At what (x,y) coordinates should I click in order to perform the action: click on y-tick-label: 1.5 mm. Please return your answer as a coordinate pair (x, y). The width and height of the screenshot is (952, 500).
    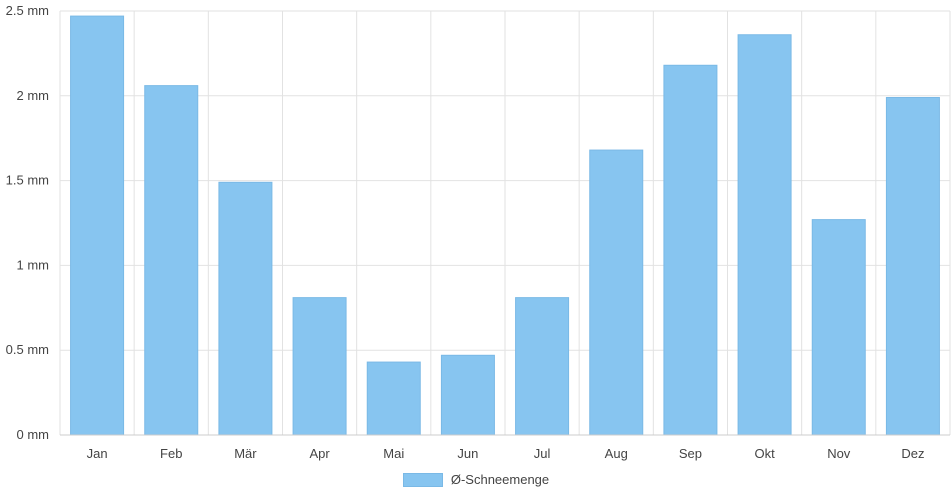
    Looking at the image, I should click on (27, 180).